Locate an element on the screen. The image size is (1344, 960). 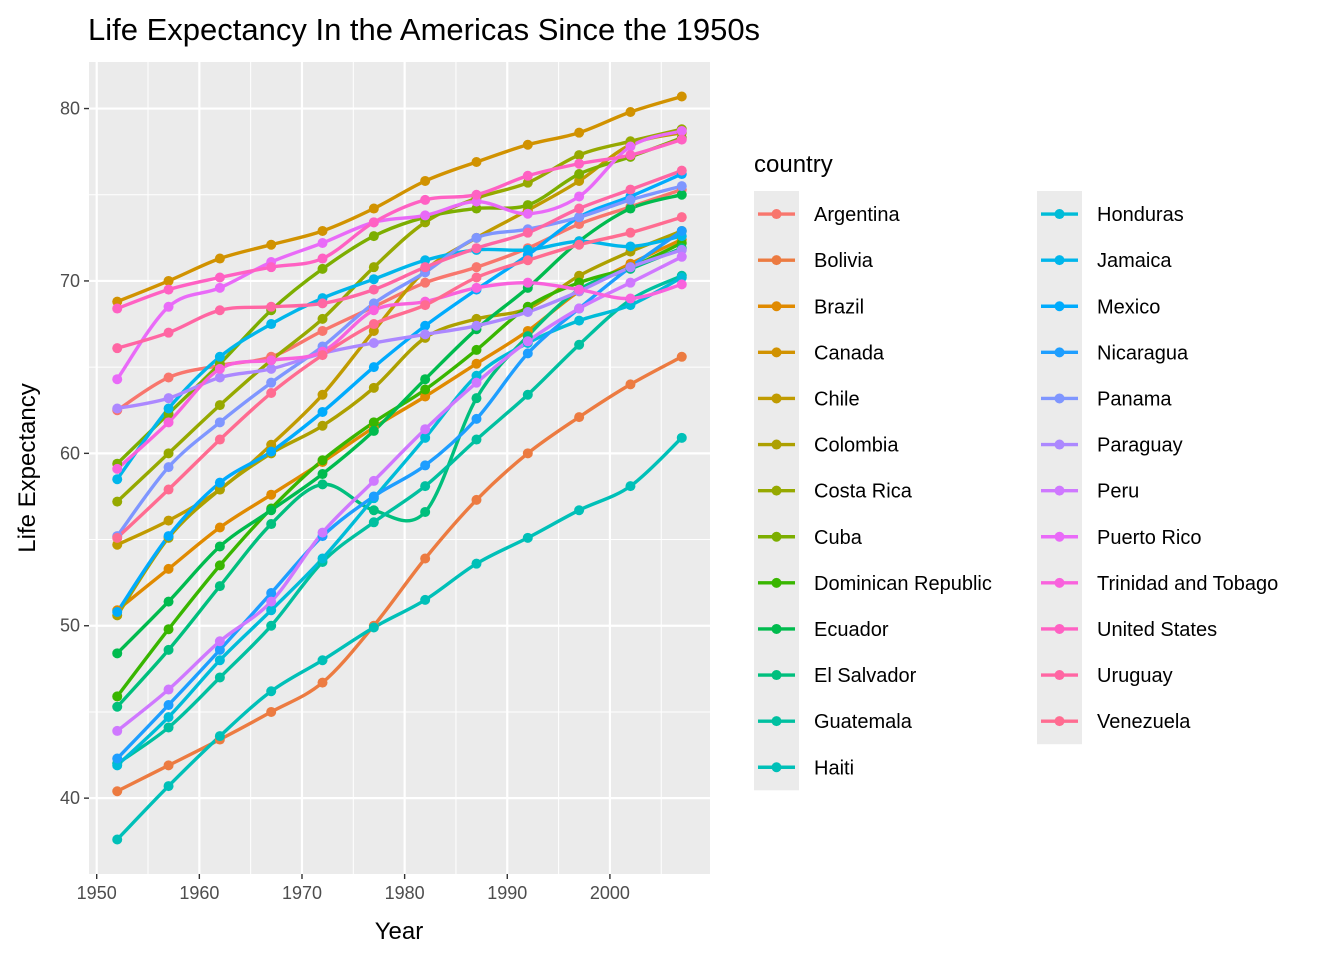
legend-label: Uruguay is located at coordinates (1135, 676).